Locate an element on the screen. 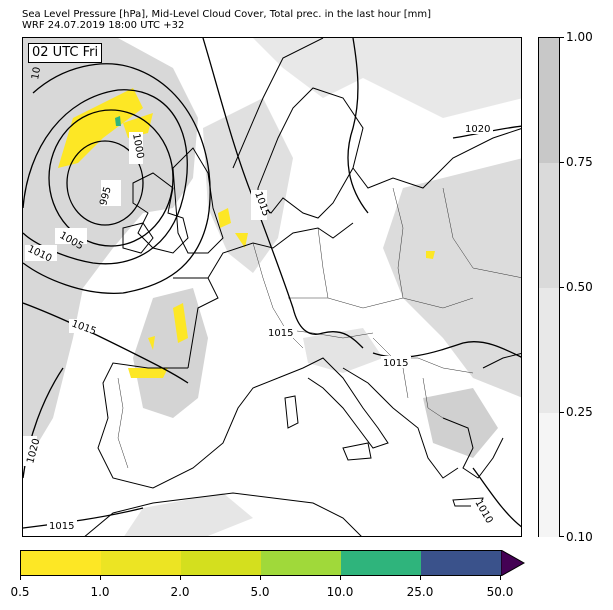 Image resolution: width=613 pixels, height=610 pixels. isobar-label-10-topleft: 10 is located at coordinates (36, 73).